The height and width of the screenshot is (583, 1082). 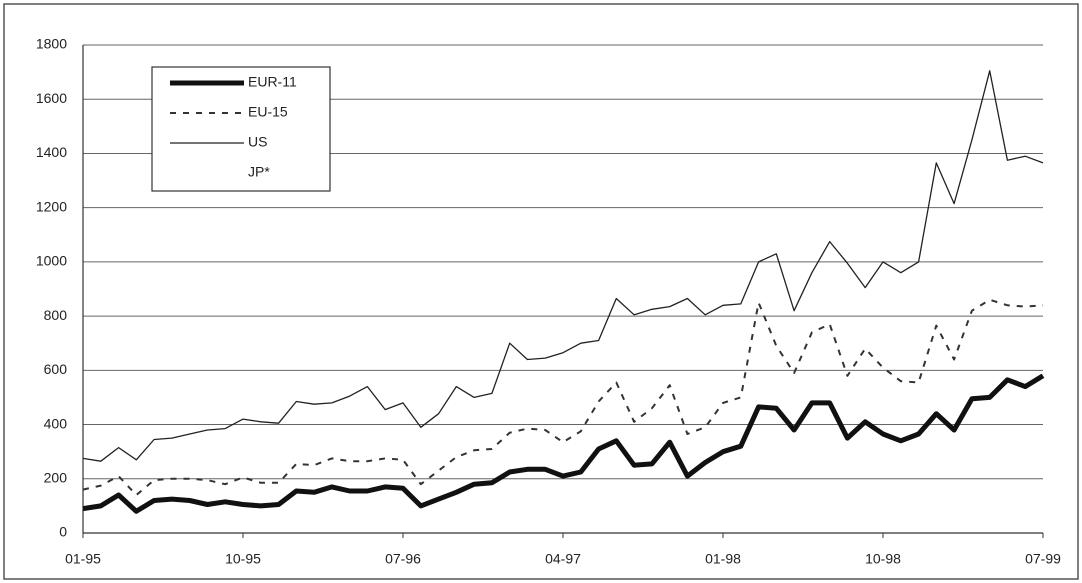 I want to click on y-tick-label: 1400, so click(x=51, y=152).